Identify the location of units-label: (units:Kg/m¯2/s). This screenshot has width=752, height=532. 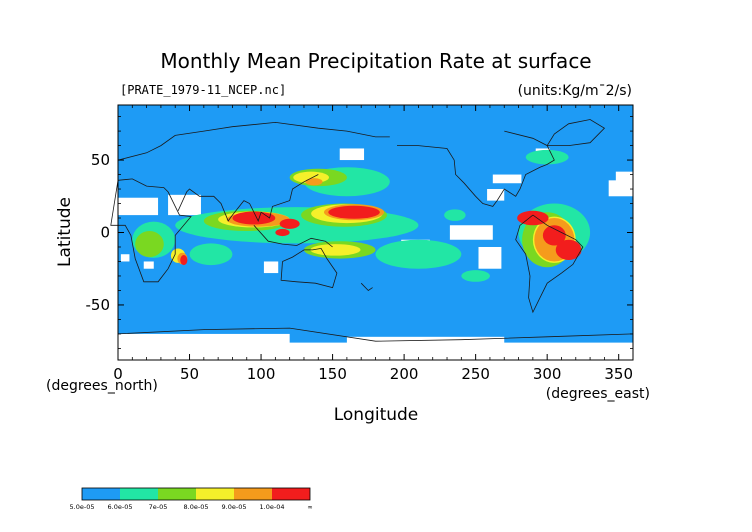
(575, 91).